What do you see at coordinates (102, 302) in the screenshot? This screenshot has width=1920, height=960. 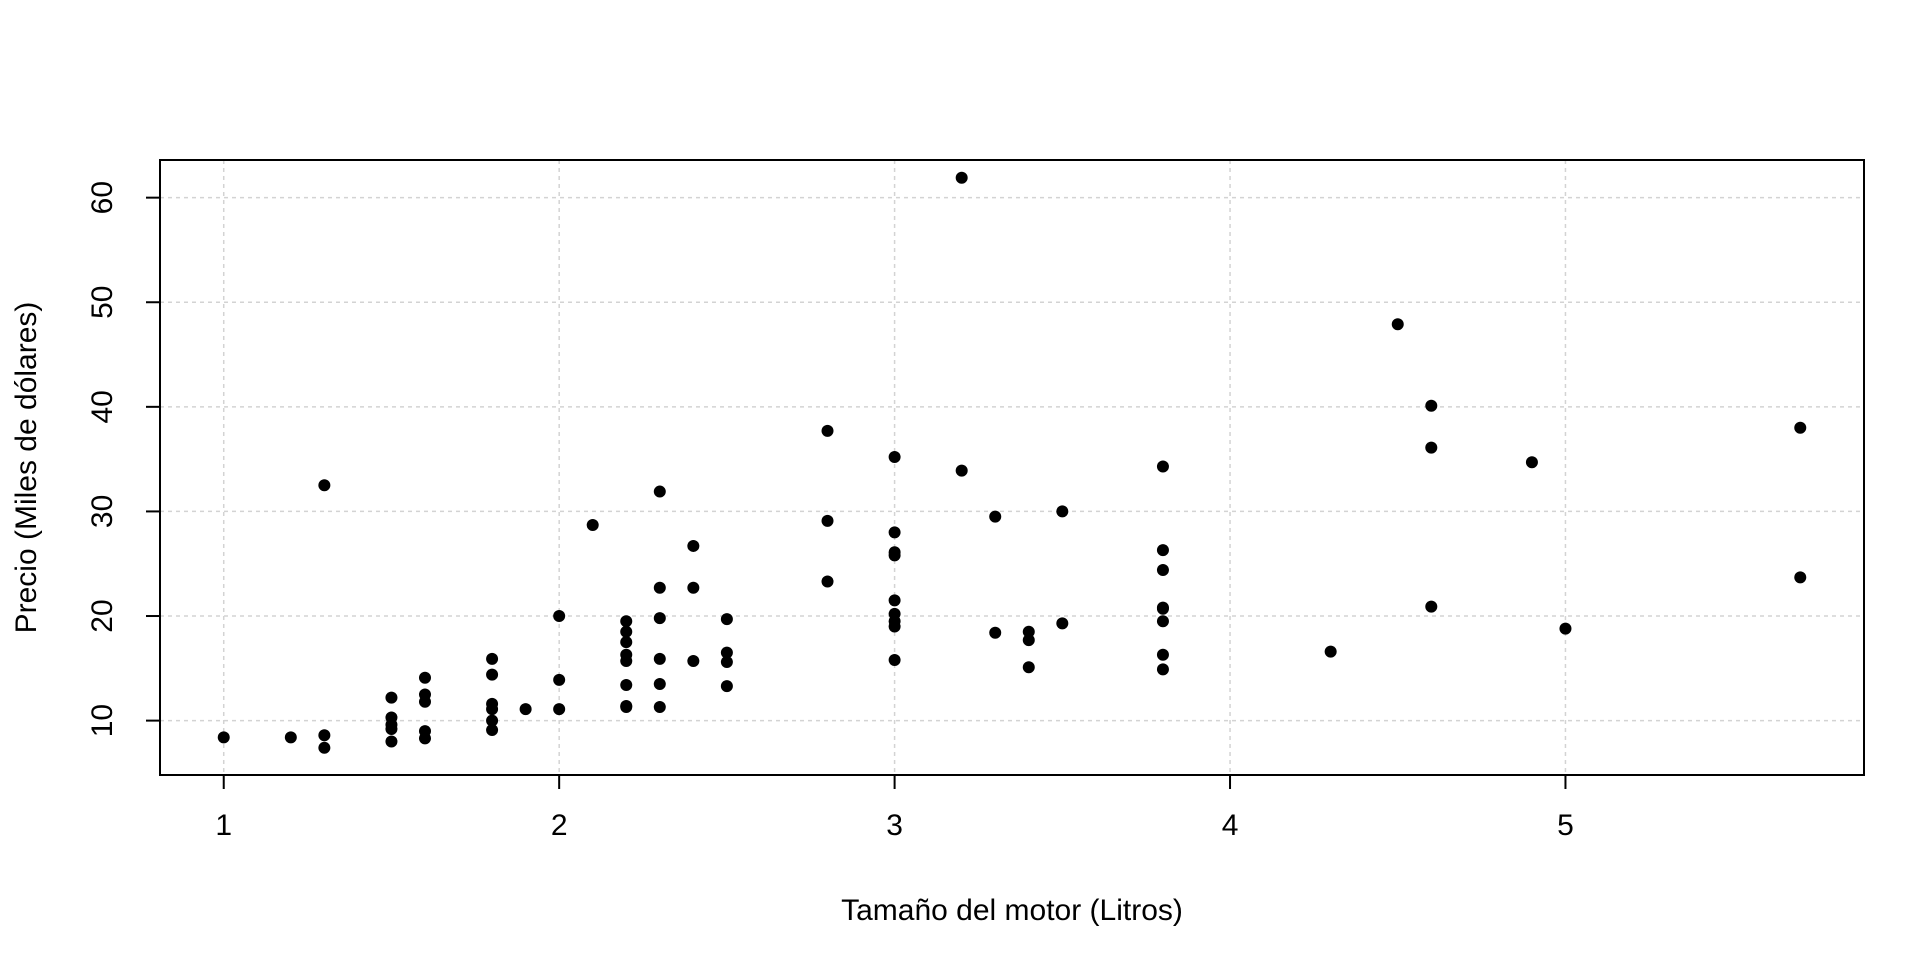 I see `y-tick-label: 50` at bounding box center [102, 302].